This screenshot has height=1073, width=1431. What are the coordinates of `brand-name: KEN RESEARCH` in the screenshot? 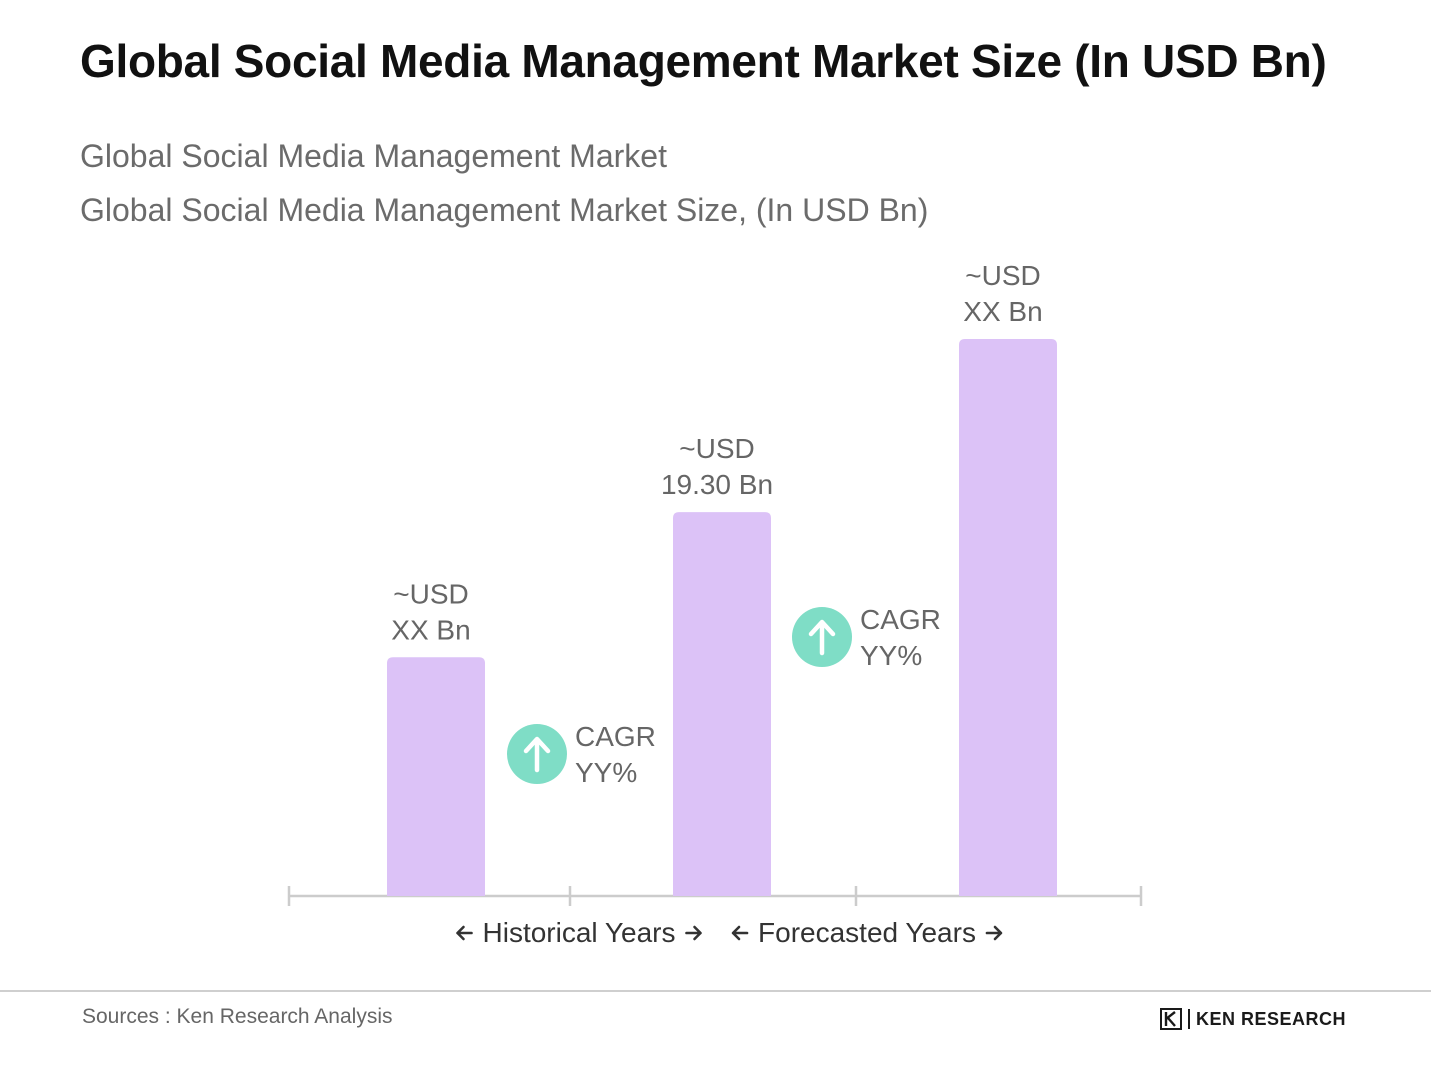 It's located at (1271, 1018).